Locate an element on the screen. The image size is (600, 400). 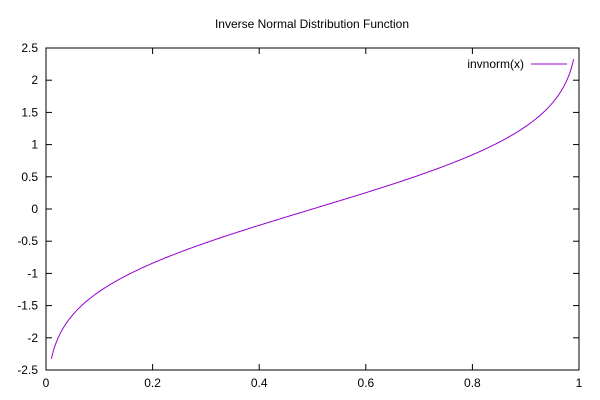
y-tick-label: 0.5 is located at coordinates (29, 177).